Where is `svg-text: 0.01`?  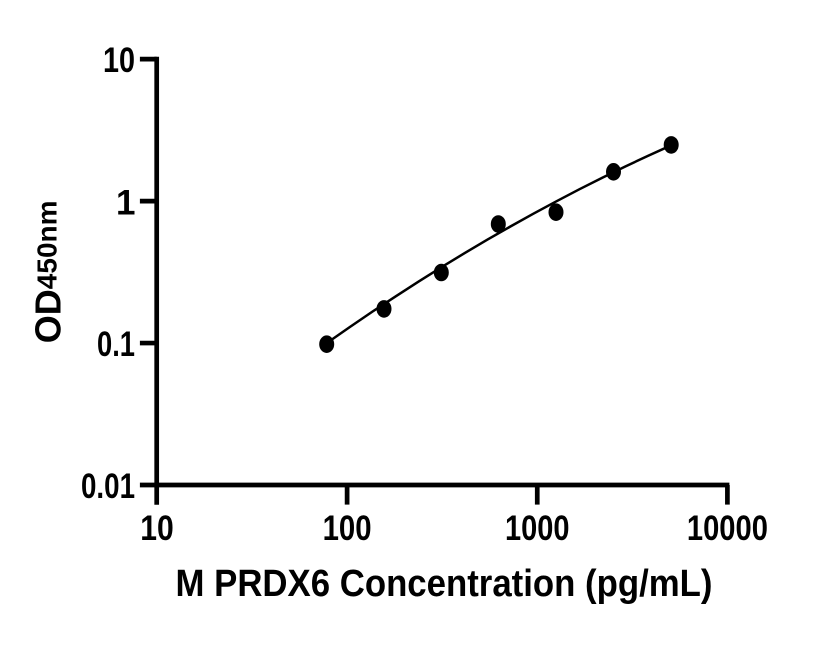 svg-text: 0.01 is located at coordinates (108, 486).